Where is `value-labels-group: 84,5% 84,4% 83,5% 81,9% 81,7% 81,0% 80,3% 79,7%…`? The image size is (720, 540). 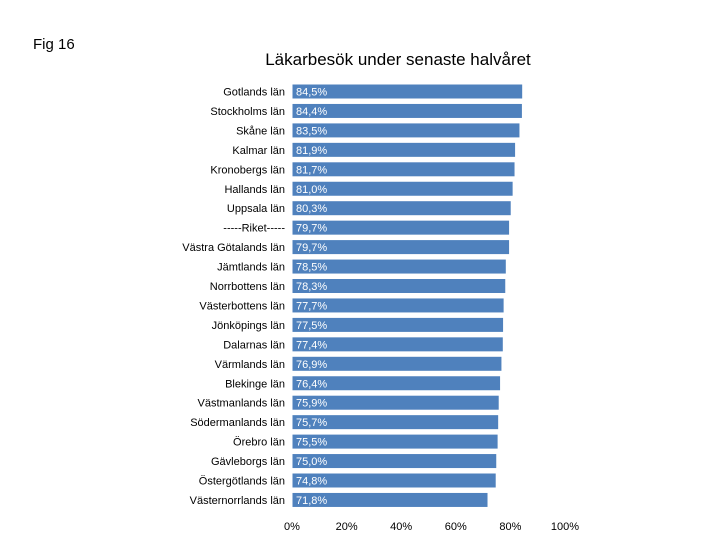 value-labels-group: 84,5% 84,4% 83,5% 81,9% 81,7% 81,0% 80,3% 79,7%… is located at coordinates (311, 297).